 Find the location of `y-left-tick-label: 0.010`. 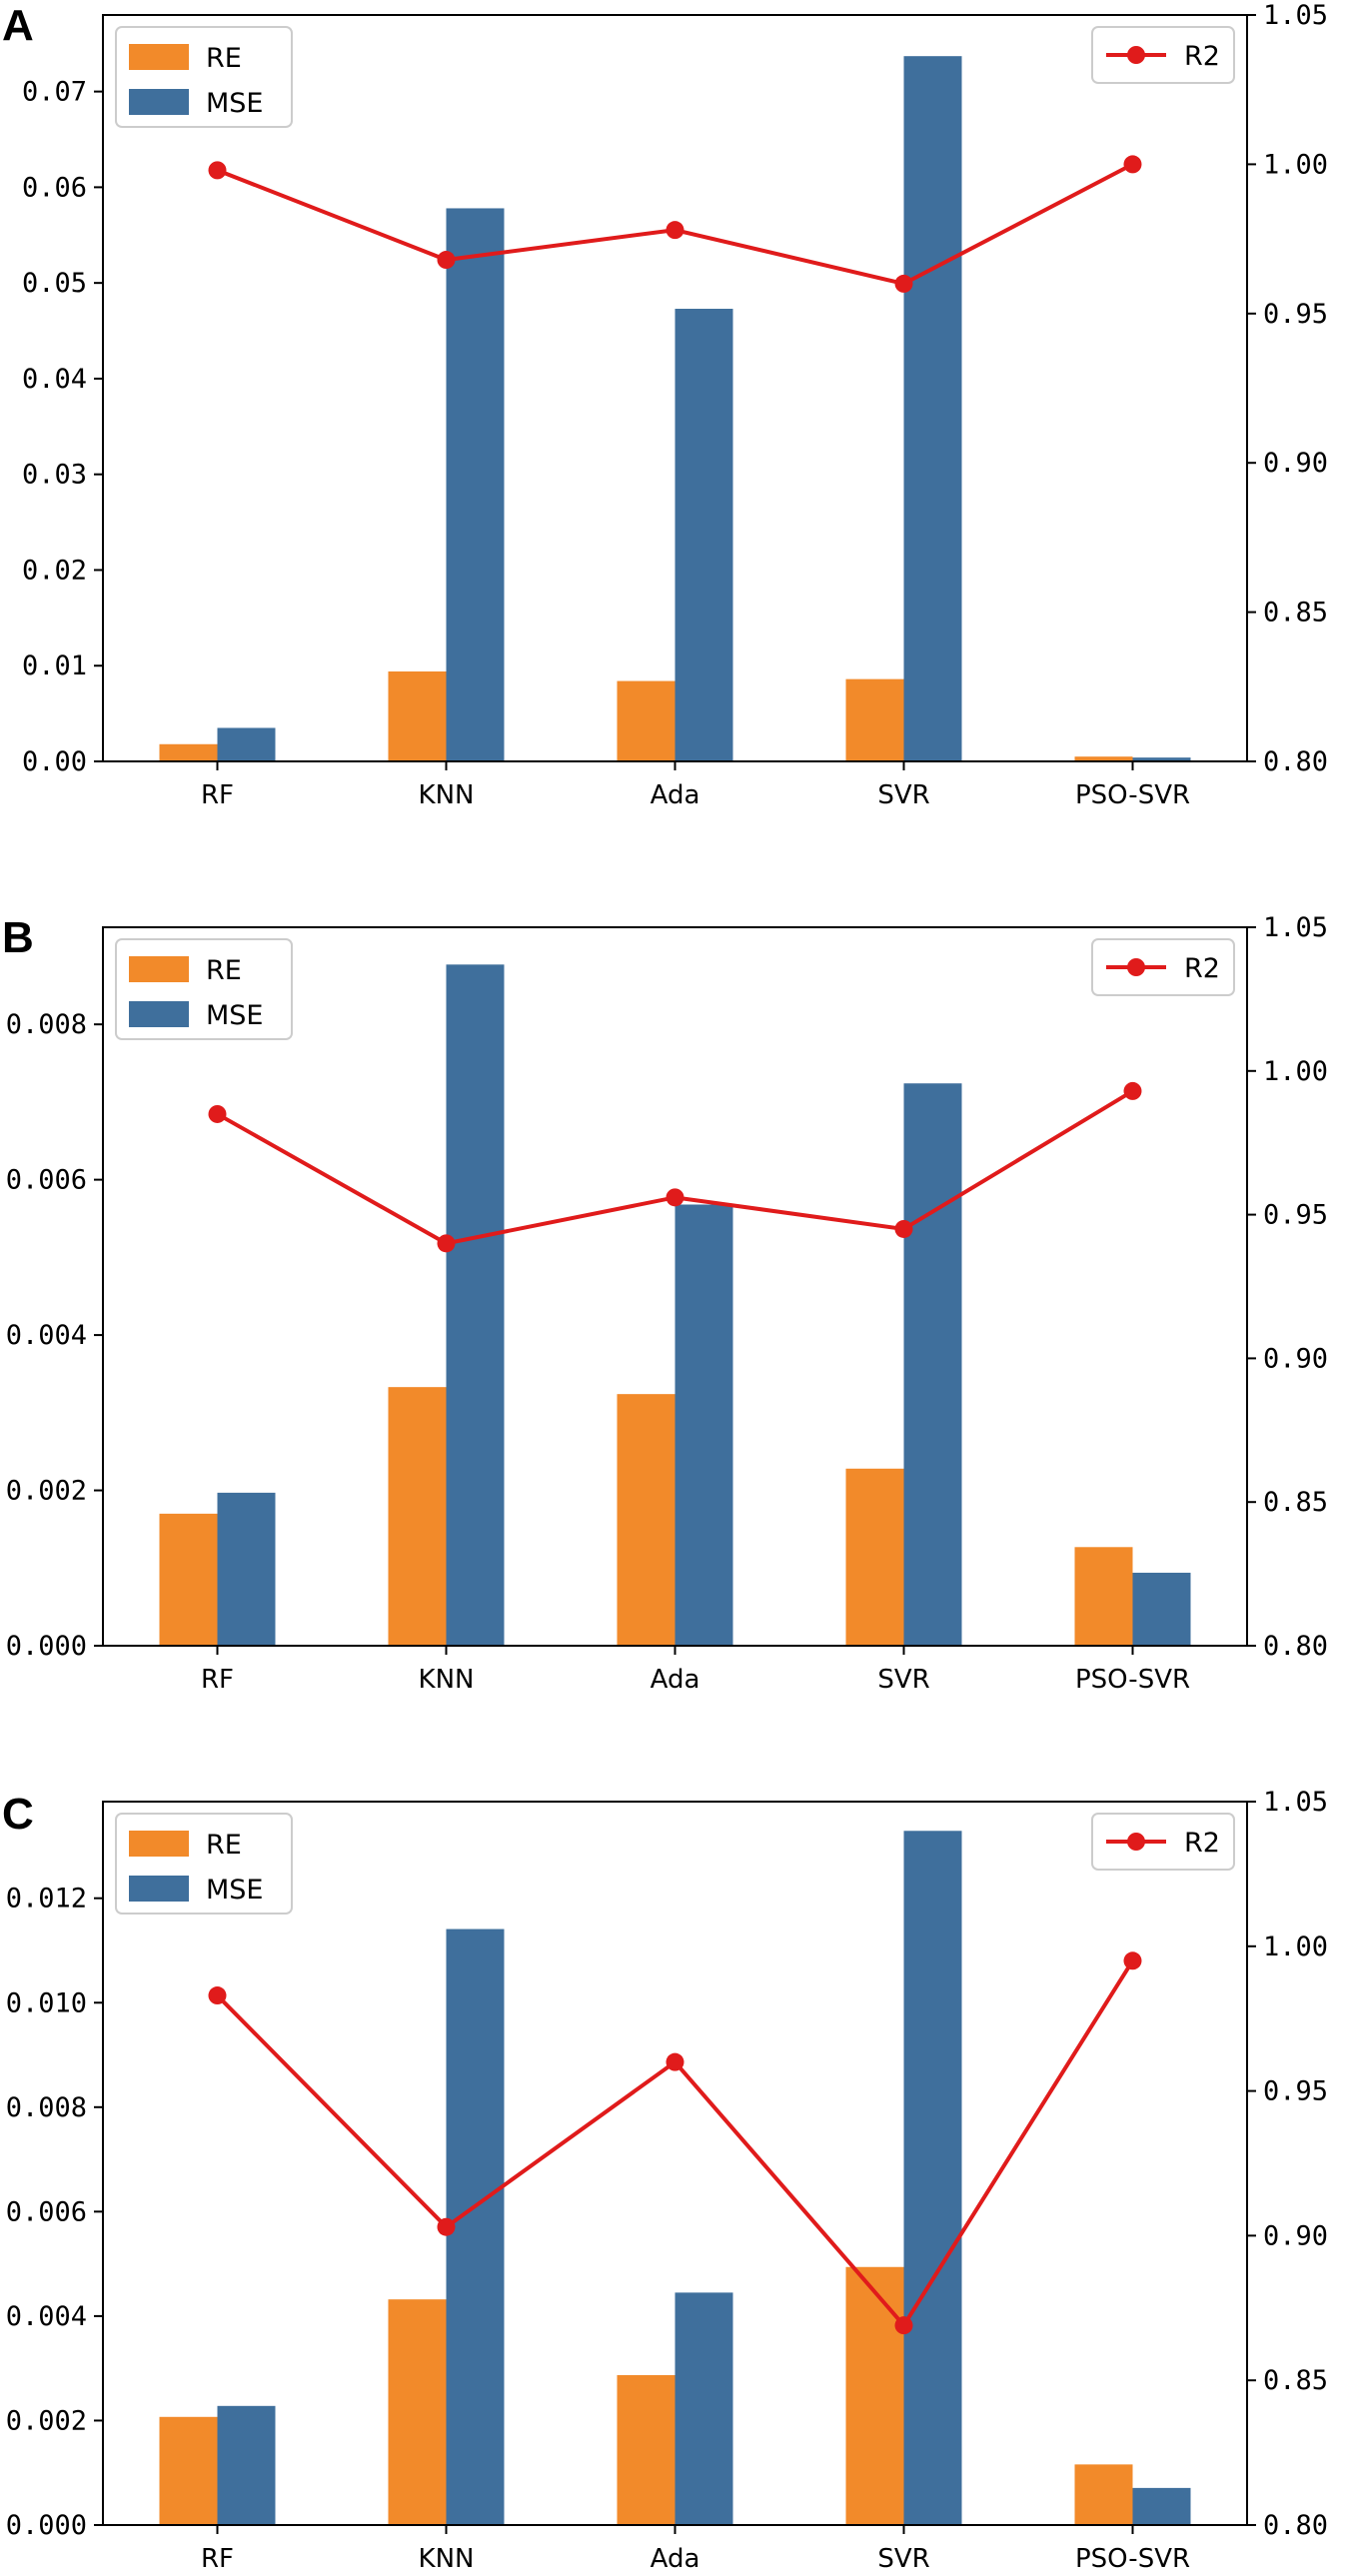

y-left-tick-label: 0.010 is located at coordinates (46, 2002).